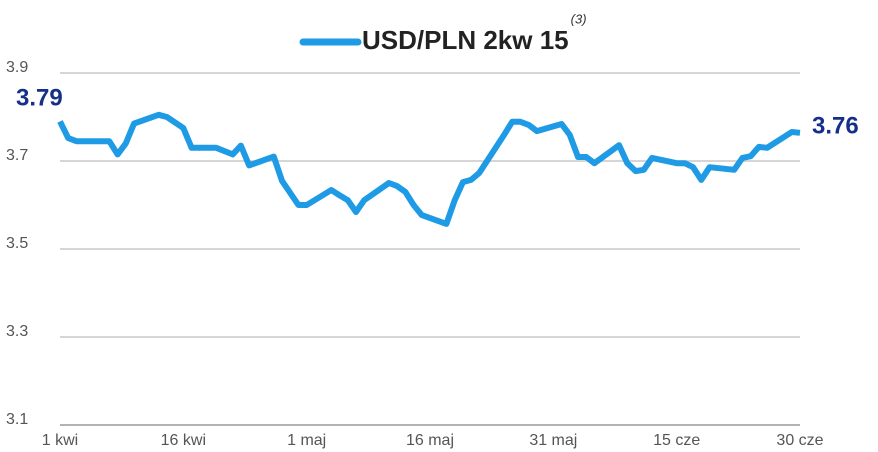 This screenshot has width=878, height=452. What do you see at coordinates (306, 440) in the screenshot?
I see `x-tick-label: 1 maj` at bounding box center [306, 440].